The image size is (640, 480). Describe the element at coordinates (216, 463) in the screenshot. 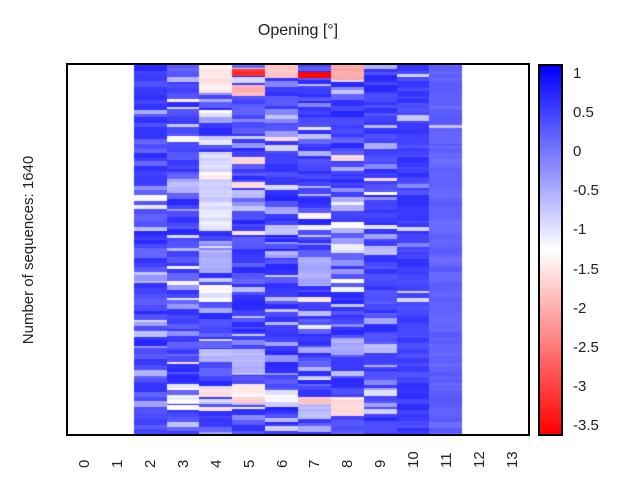

I see `x-tick-label: 4` at that location.